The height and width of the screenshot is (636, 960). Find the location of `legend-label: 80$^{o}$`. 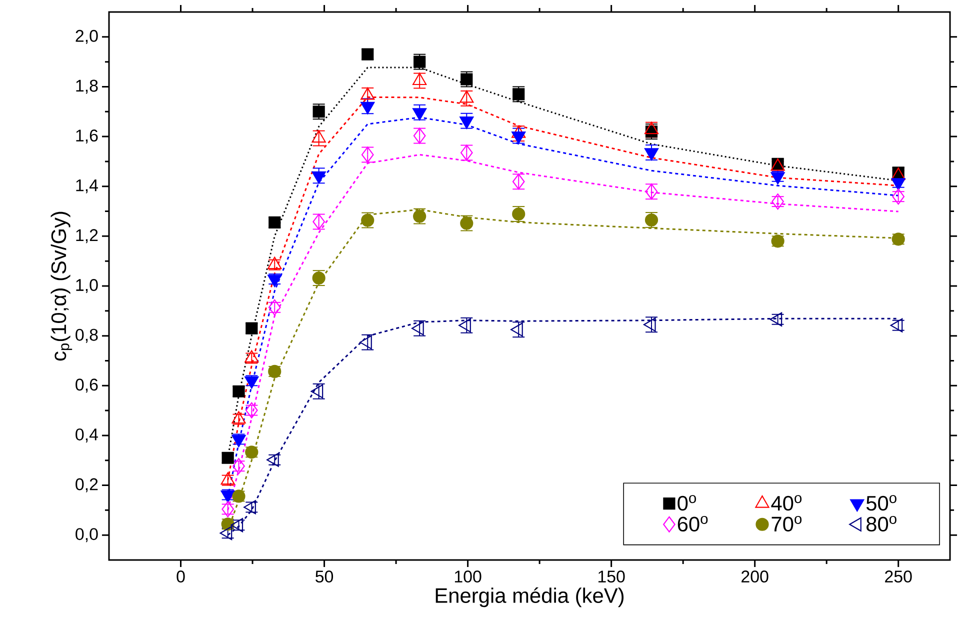

legend-label: 80$^{o}$ is located at coordinates (881, 524).